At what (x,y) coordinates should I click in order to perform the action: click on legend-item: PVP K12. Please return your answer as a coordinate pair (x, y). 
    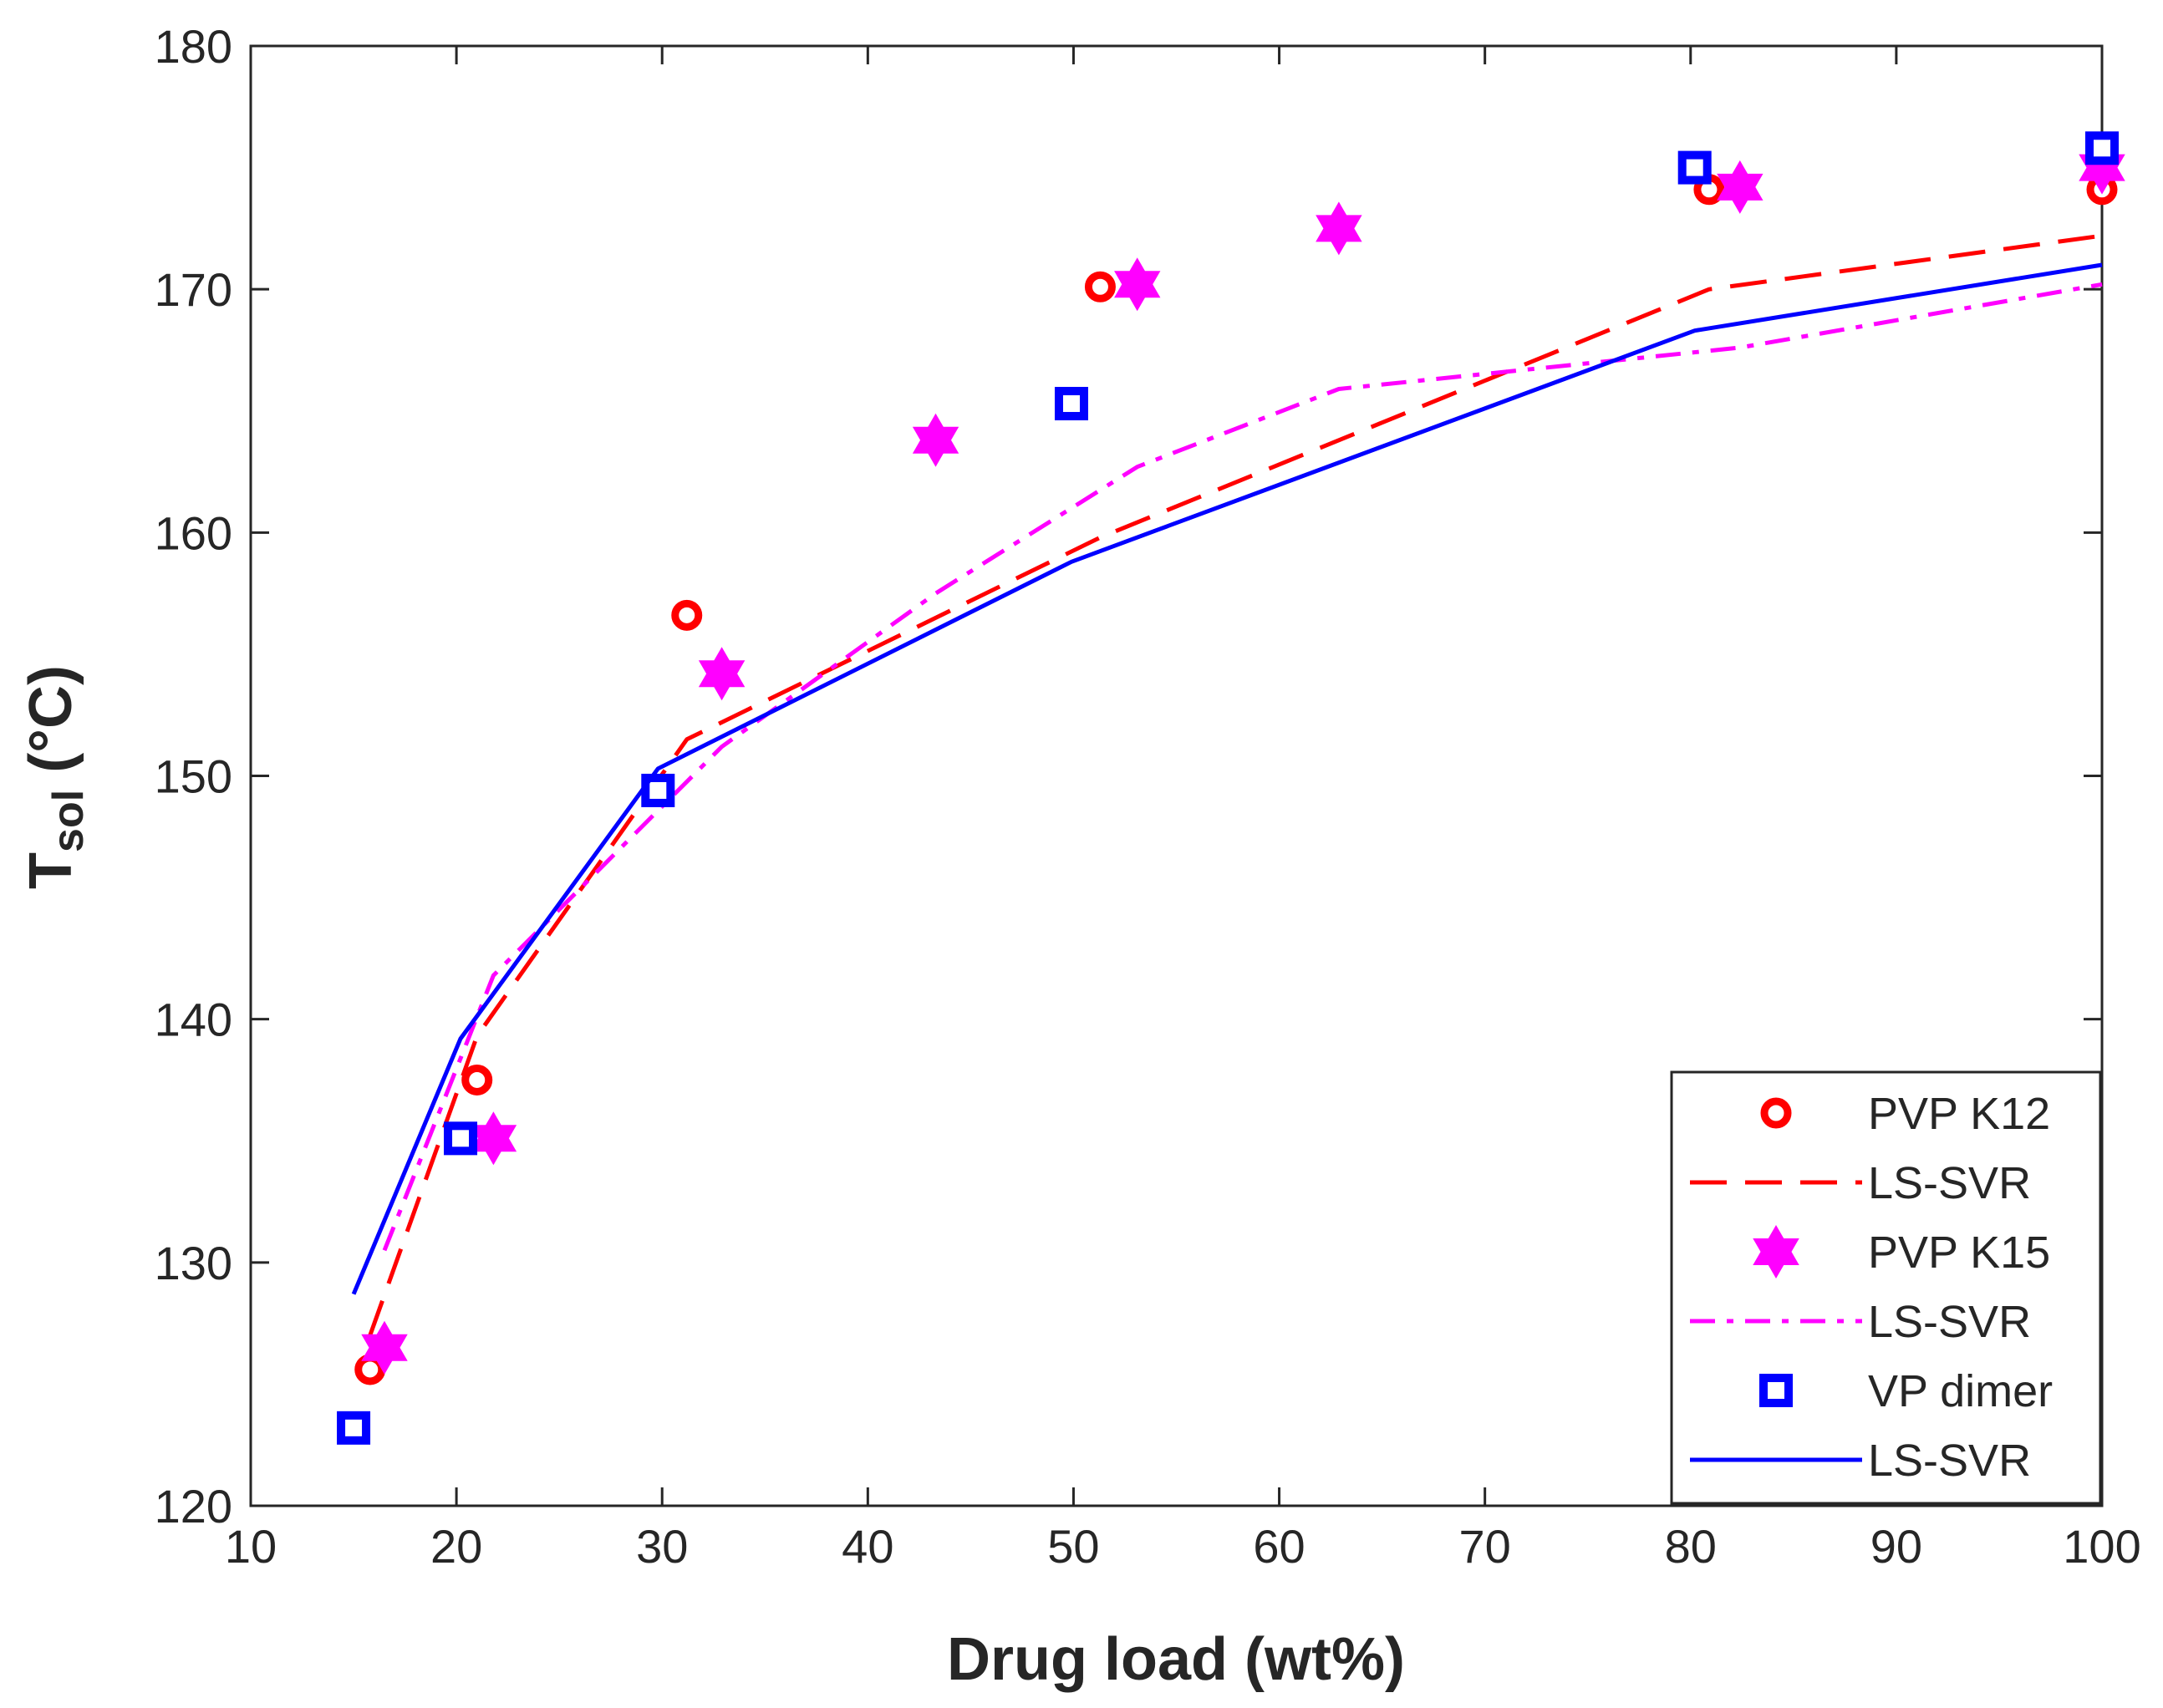
    Looking at the image, I should click on (1905, 1114).